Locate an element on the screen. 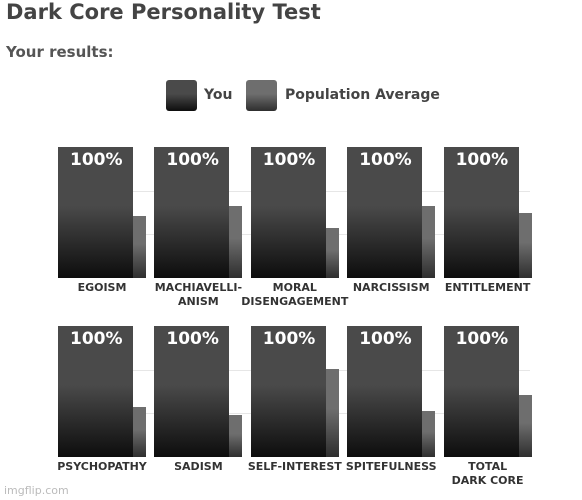 The height and width of the screenshot is (500, 582). x-tick-label: PSYCHOPATHY is located at coordinates (102, 466).